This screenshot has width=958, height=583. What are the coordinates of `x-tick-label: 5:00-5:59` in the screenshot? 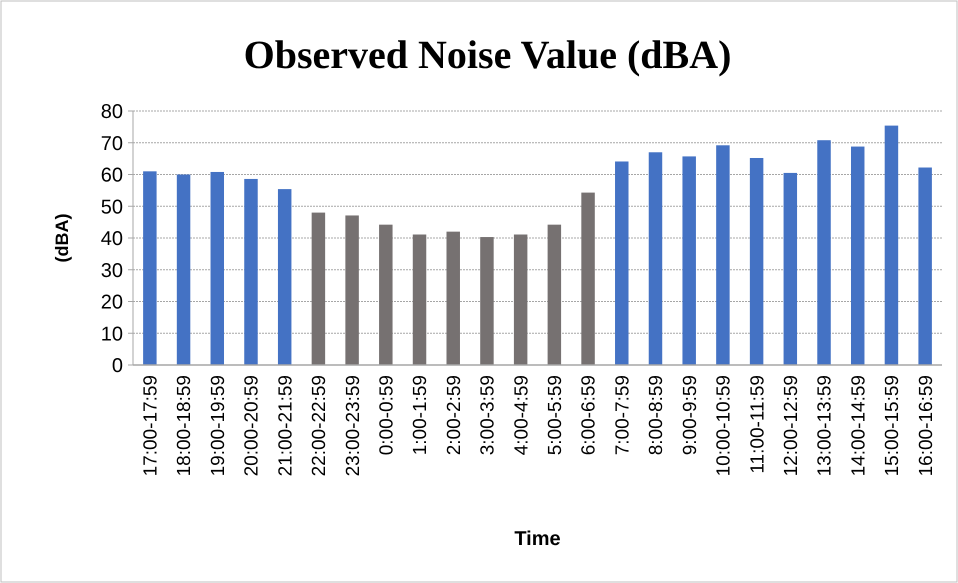 It's located at (555, 415).